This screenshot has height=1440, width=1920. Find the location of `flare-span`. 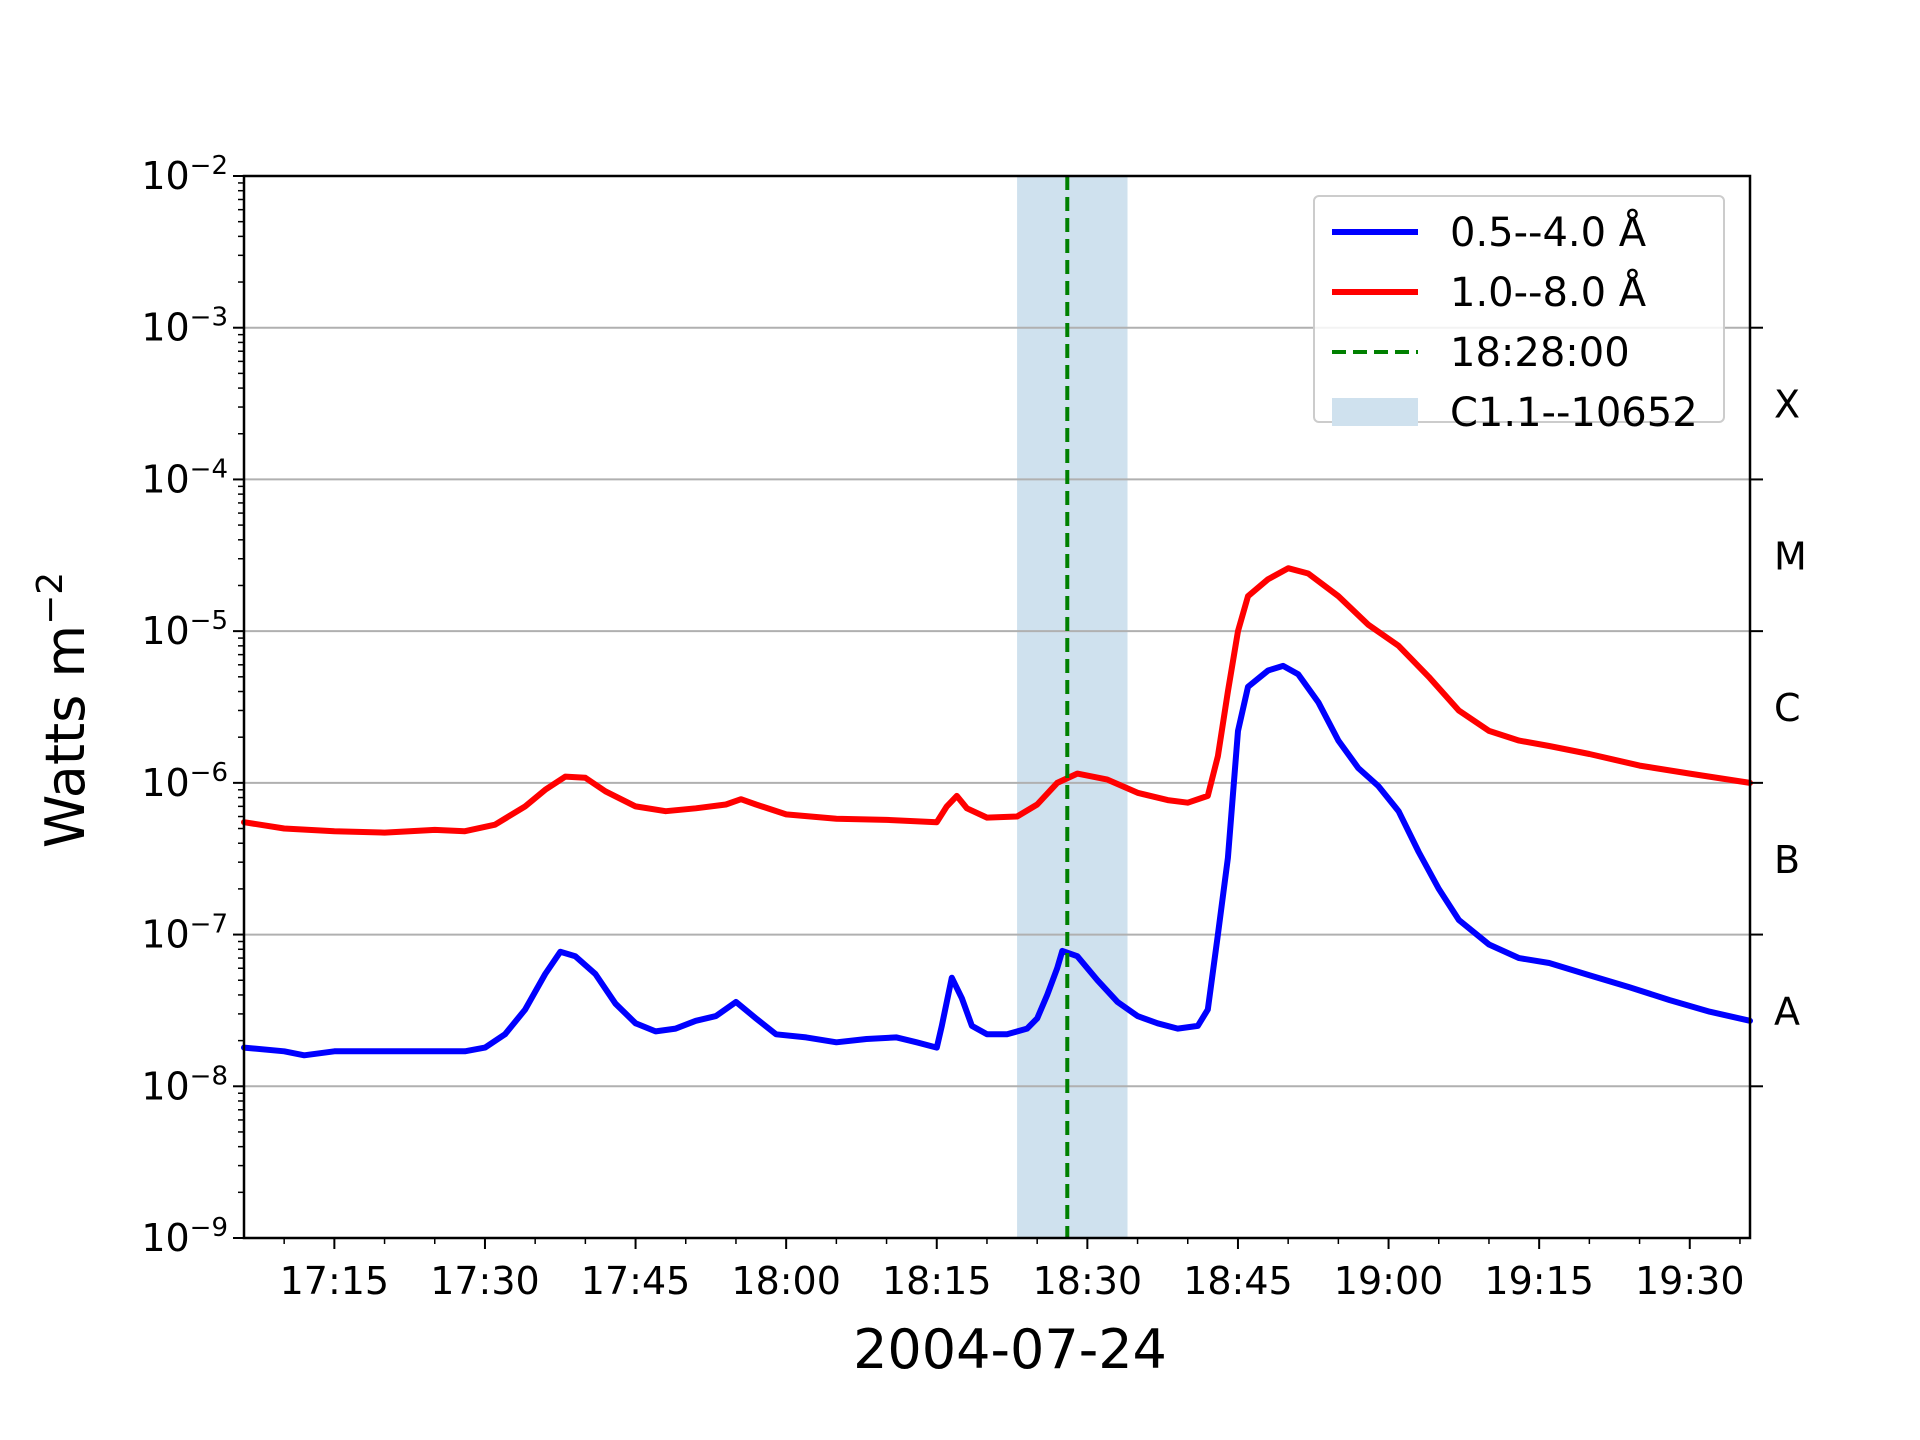

flare-span is located at coordinates (1072, 707).